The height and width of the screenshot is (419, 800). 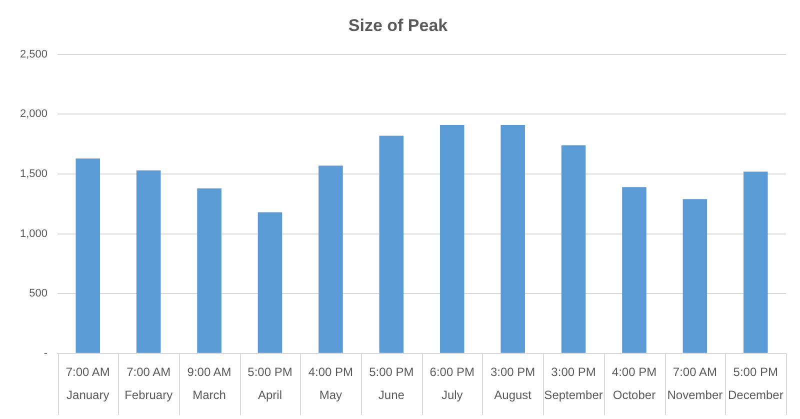 I want to click on x-tick-label: 3:00 PM August, so click(x=513, y=383).